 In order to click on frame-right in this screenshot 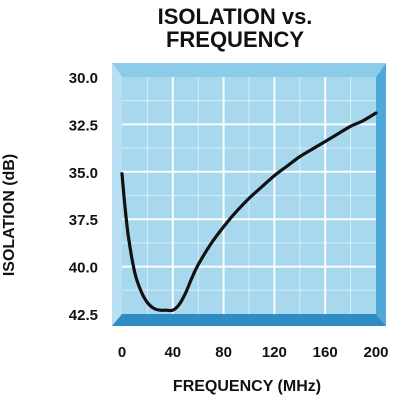, I will do `click(381, 194)`.